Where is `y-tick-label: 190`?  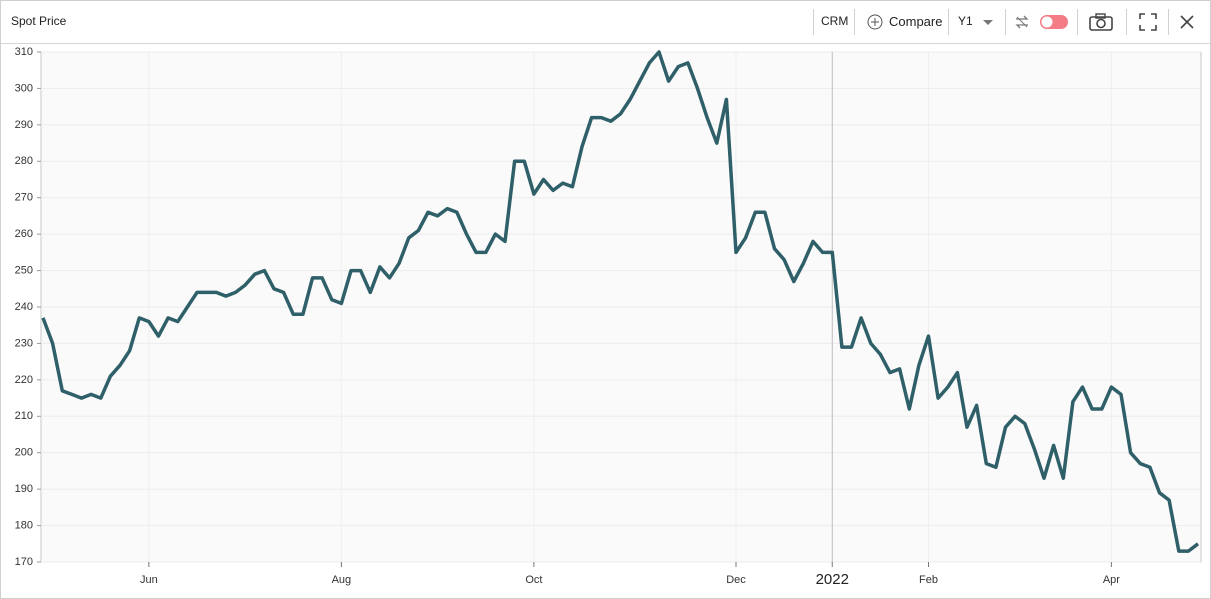
y-tick-label: 190 is located at coordinates (24, 489).